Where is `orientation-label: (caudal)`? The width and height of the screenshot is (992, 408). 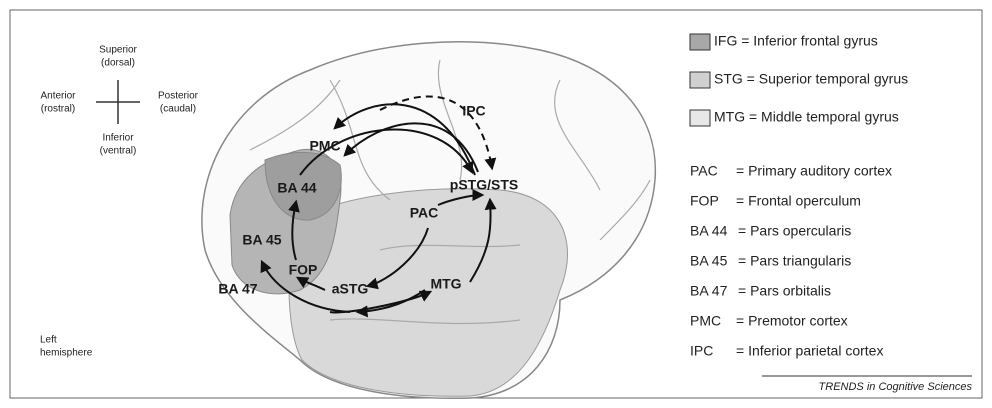 orientation-label: (caudal) is located at coordinates (178, 109).